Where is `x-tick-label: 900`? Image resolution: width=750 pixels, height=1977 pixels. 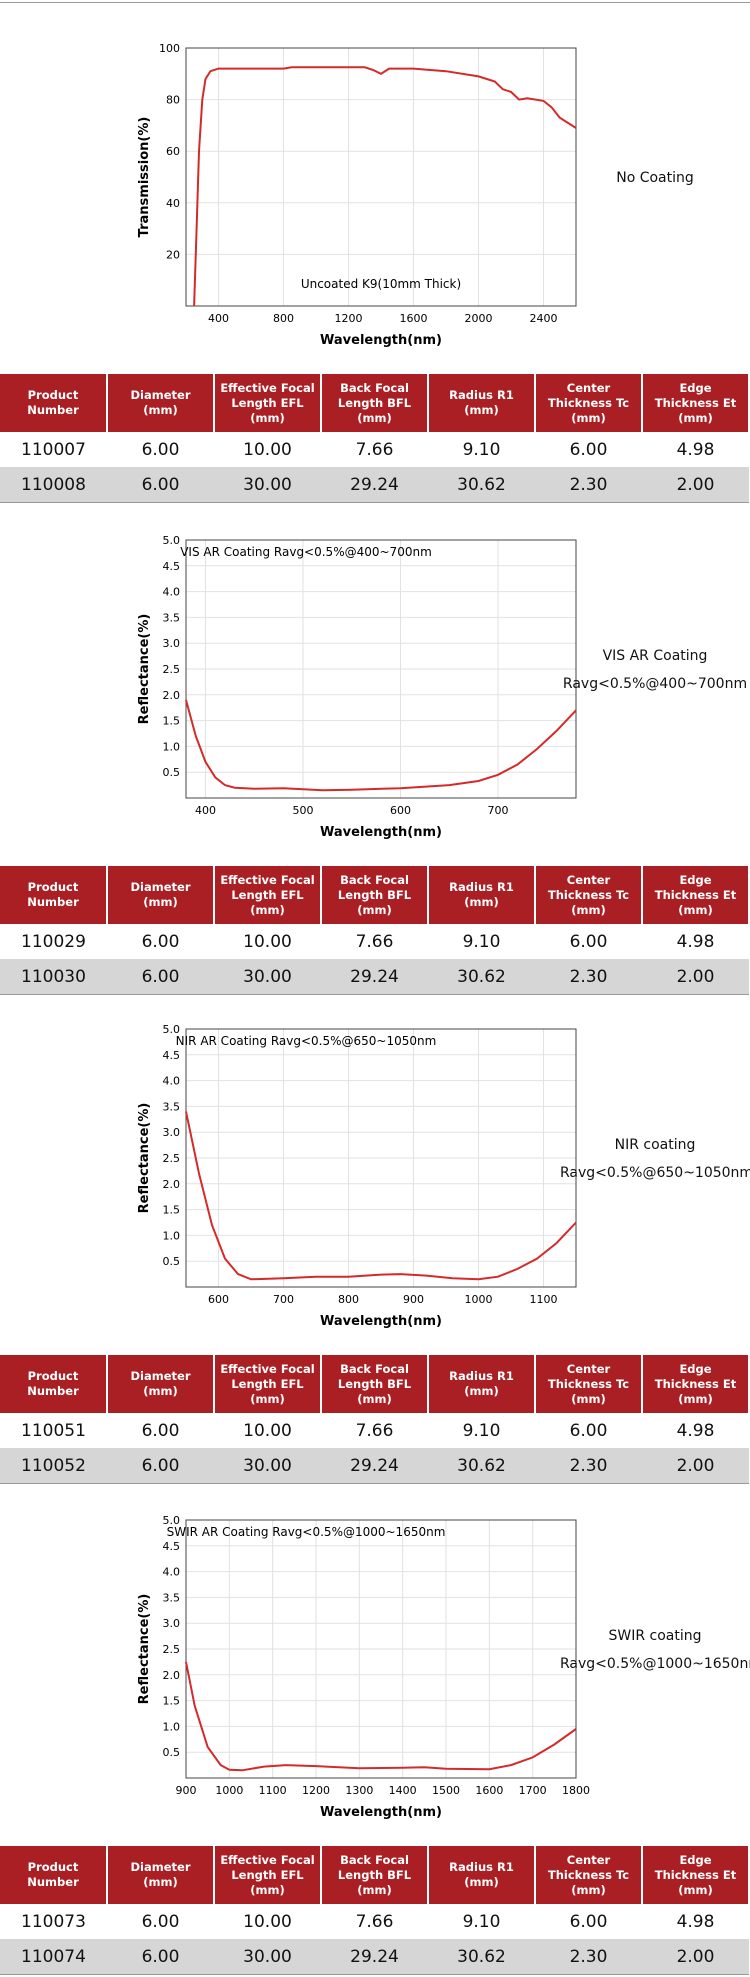
x-tick-label: 900 is located at coordinates (413, 1299).